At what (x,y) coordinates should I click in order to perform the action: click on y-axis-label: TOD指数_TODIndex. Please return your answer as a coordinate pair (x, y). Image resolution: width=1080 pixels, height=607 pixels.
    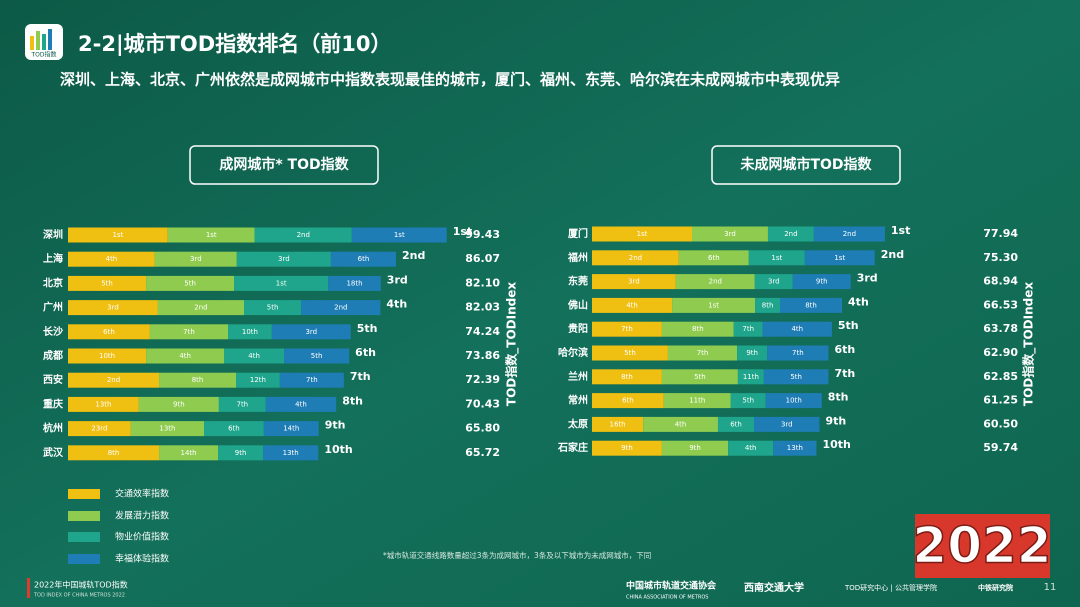
    Looking at the image, I should click on (1029, 344).